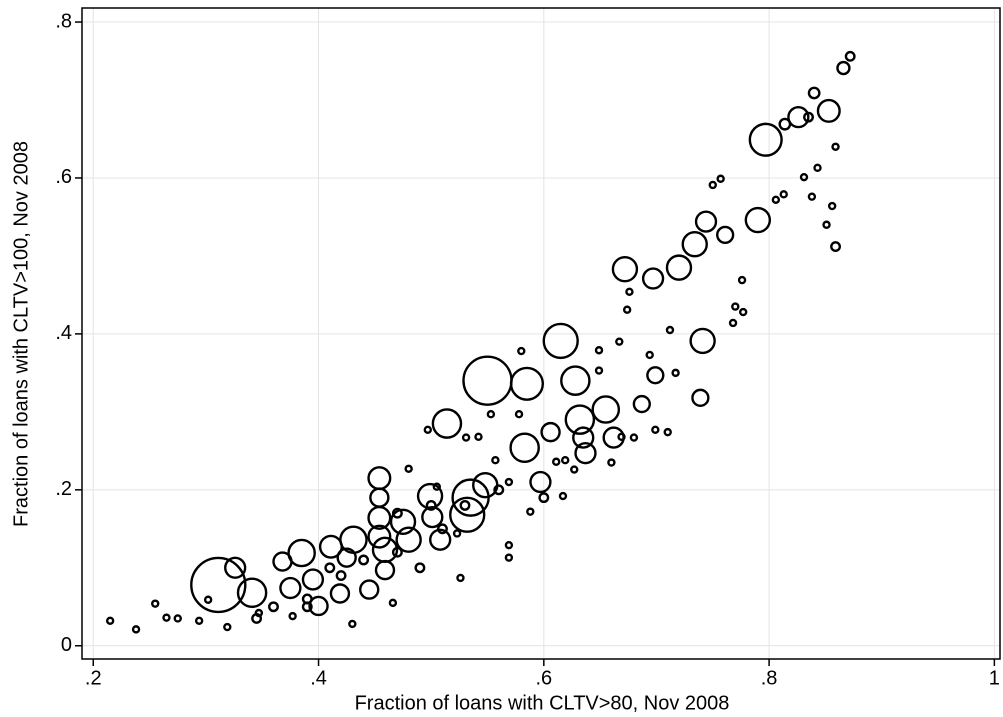 Image resolution: width=1003 pixels, height=717 pixels. I want to click on y-tick-label: 0, so click(66, 645).